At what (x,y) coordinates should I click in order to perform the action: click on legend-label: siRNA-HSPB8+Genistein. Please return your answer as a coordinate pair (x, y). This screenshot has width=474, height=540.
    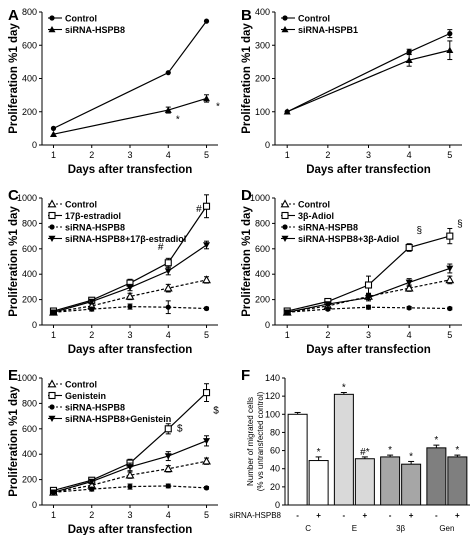
    Looking at the image, I should click on (118, 419).